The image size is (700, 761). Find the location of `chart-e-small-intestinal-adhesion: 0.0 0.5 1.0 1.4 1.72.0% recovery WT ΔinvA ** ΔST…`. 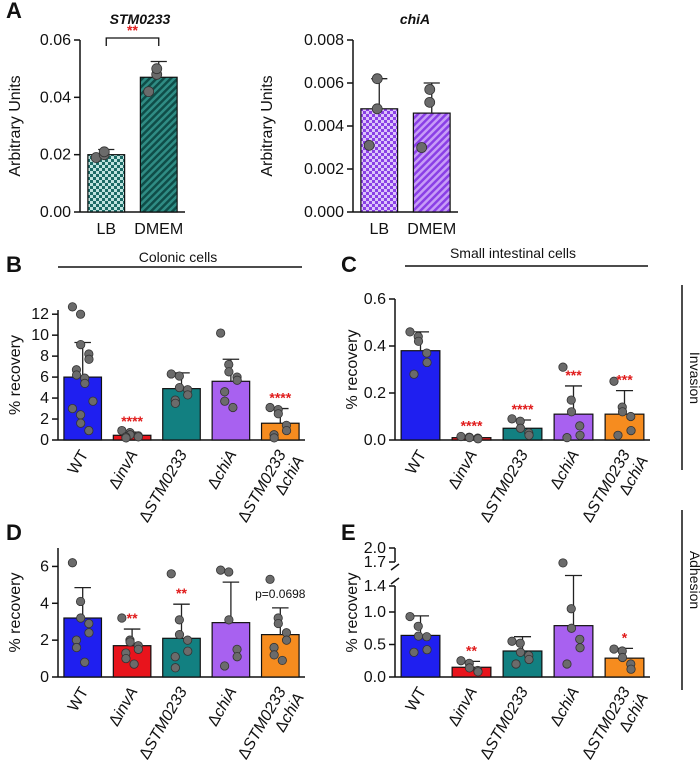

chart-e-small-intestinal-adhesion: 0.0 0.5 1.0 1.4 1.72.0% recovery WT ΔinvA ** ΔST… is located at coordinates (498, 650).